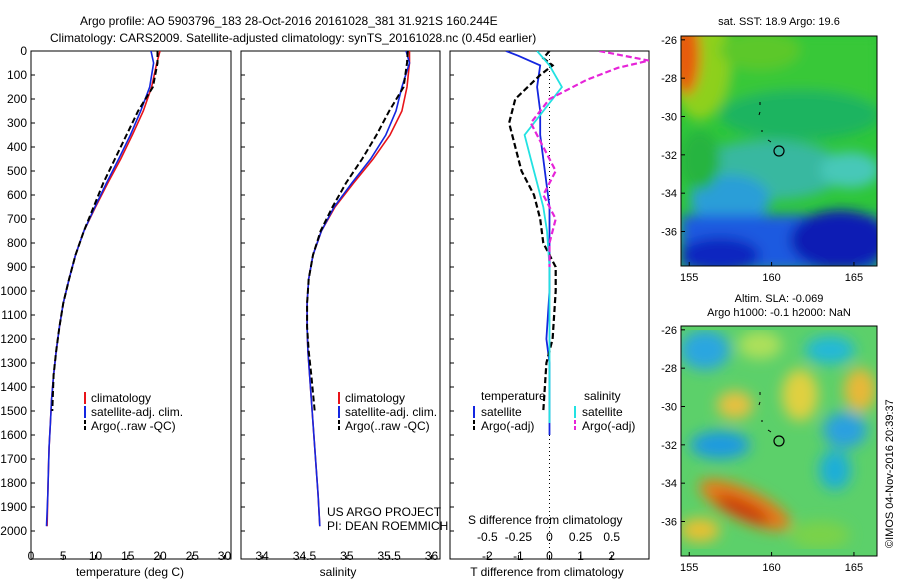 The width and height of the screenshot is (900, 580). Describe the element at coordinates (17, 195) in the screenshot. I see `depth-tick-label: 600` at that location.